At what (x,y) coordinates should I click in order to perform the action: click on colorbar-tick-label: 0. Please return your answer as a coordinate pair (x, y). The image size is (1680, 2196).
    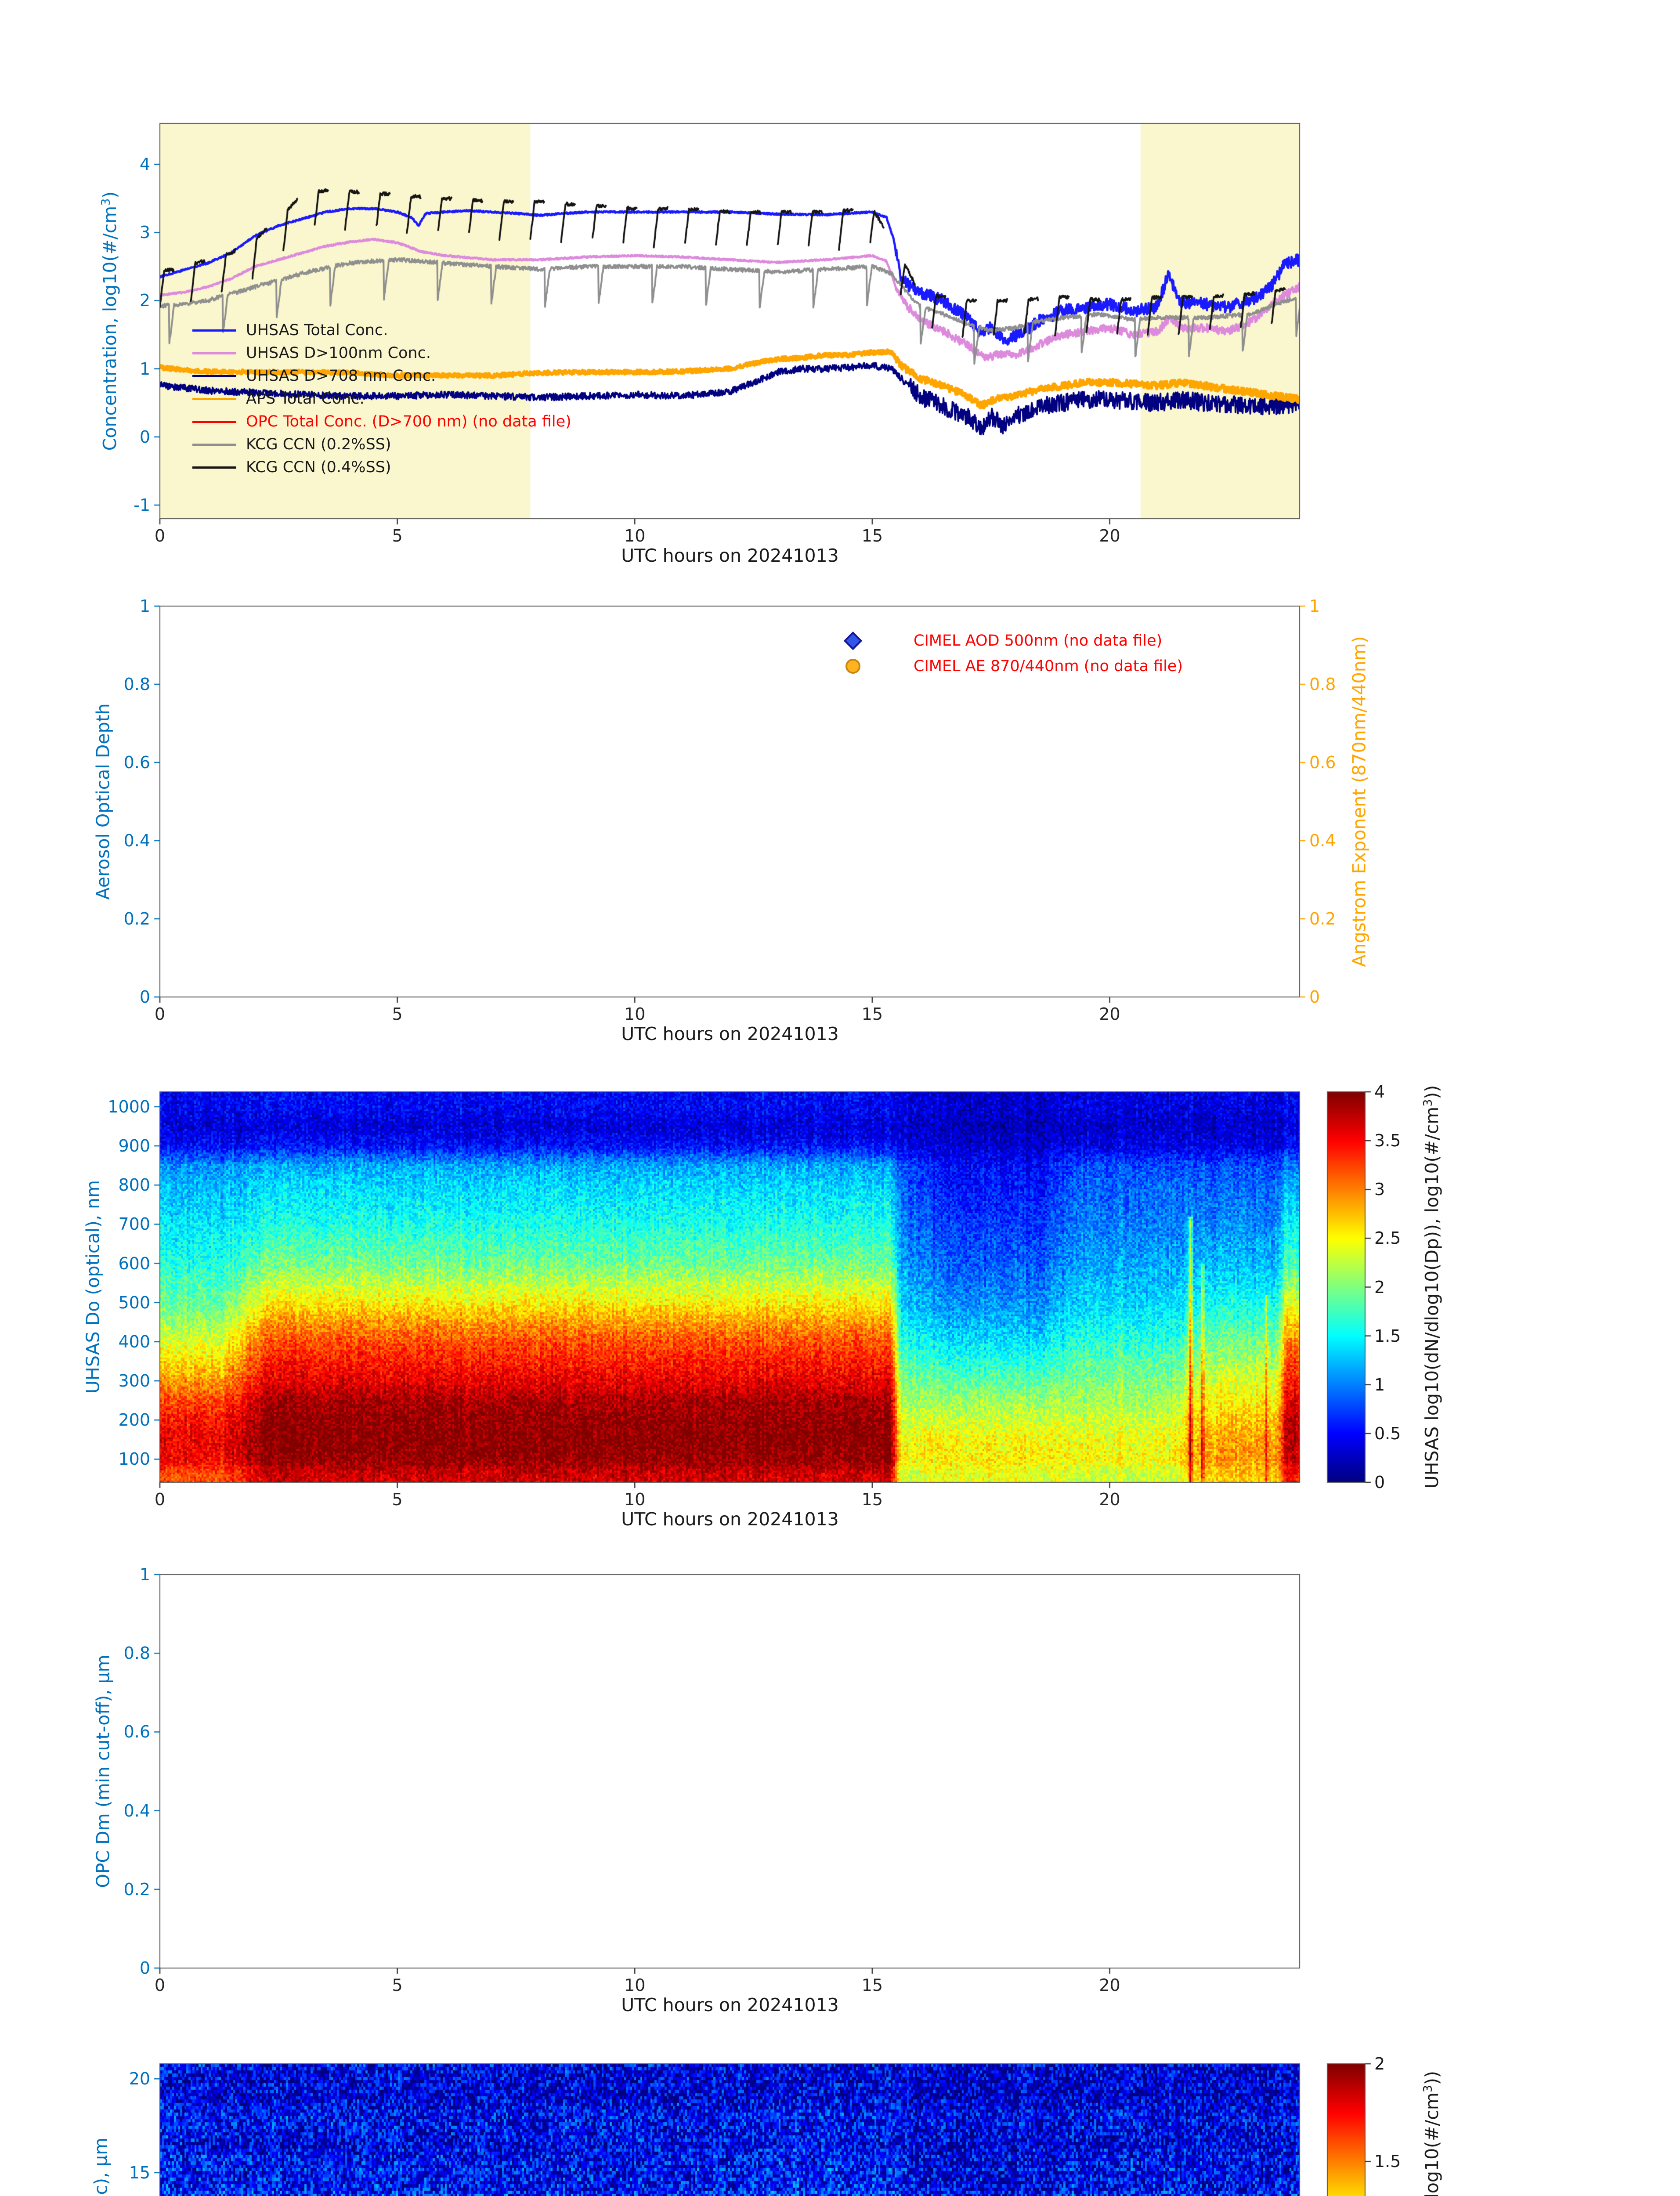
    Looking at the image, I should click on (1379, 1482).